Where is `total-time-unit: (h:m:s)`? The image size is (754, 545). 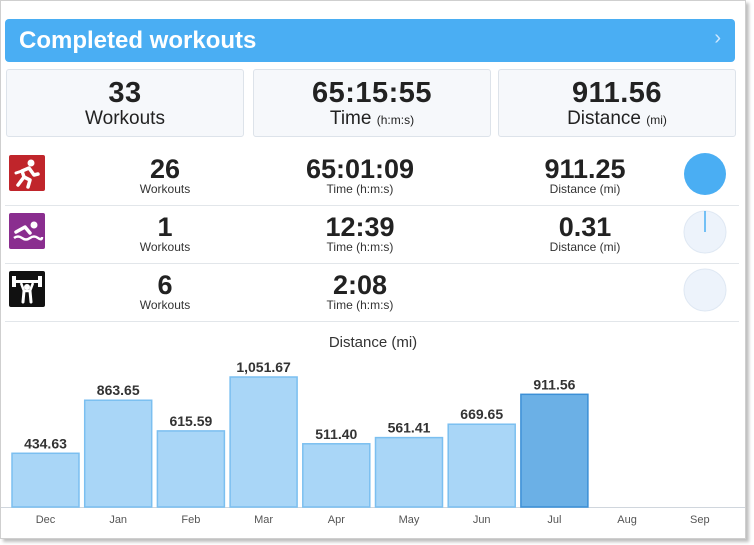
total-time-unit: (h:m:s) is located at coordinates (395, 120).